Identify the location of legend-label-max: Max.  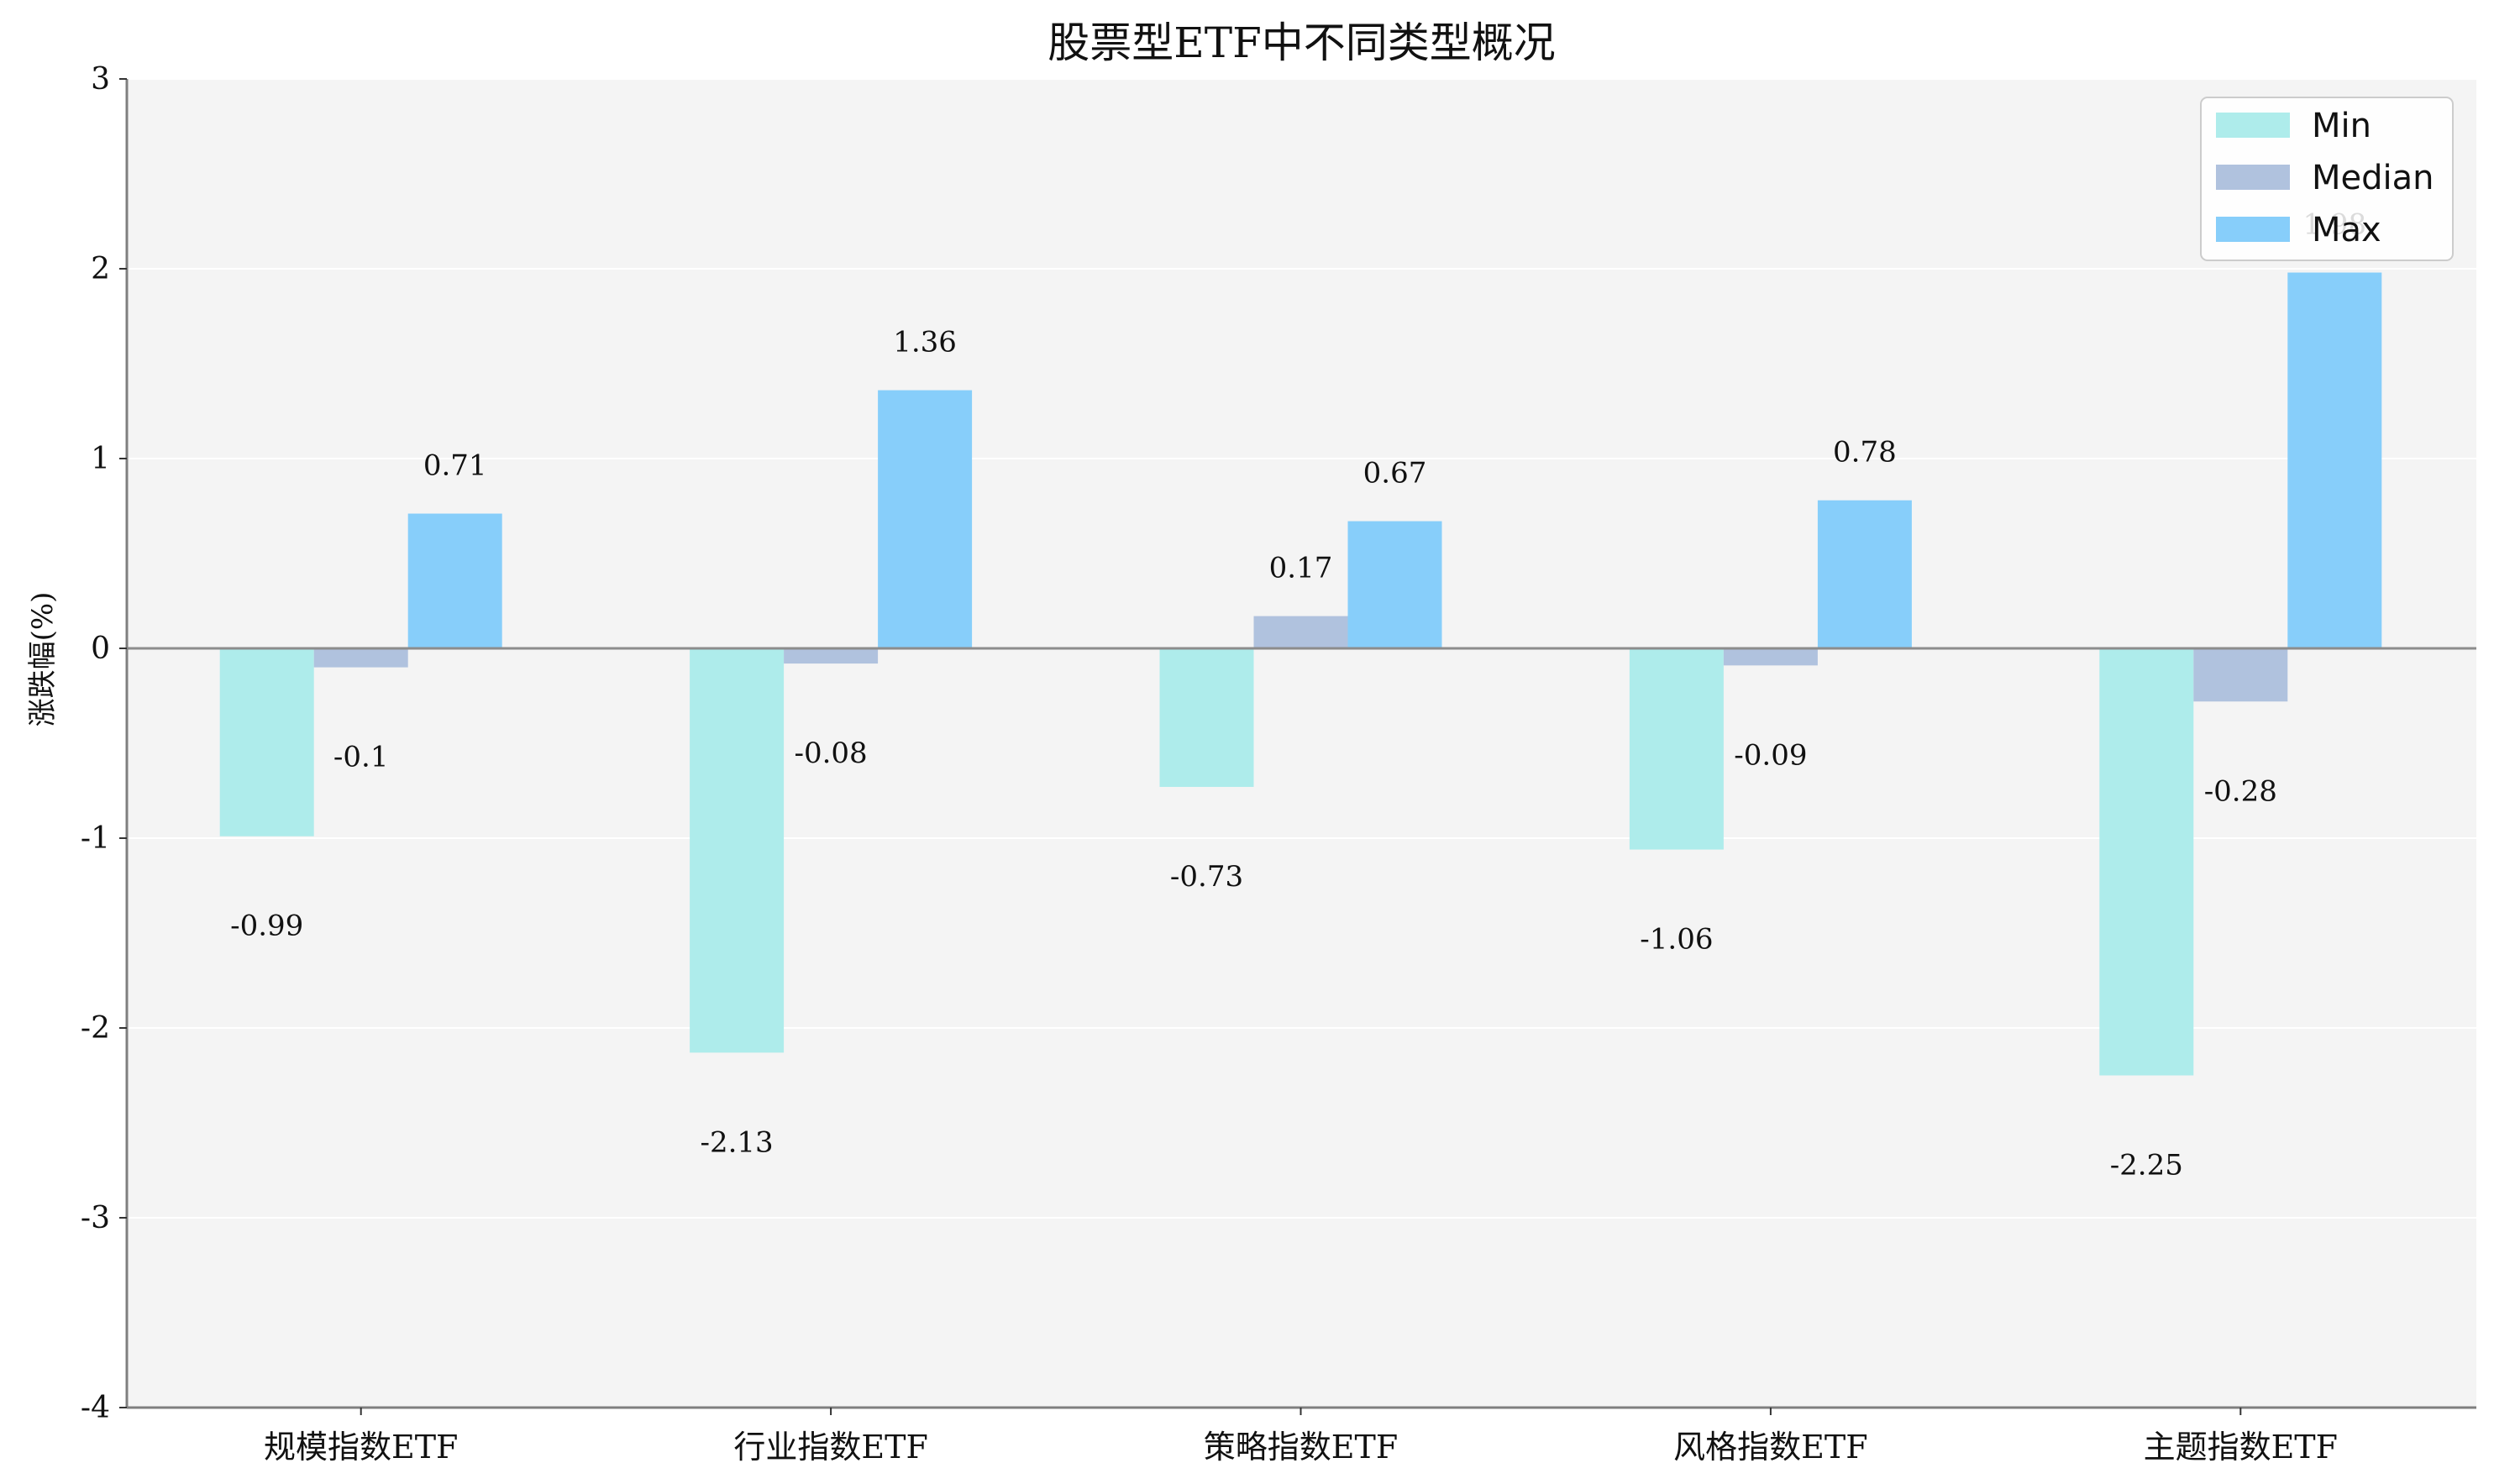
(2346, 230).